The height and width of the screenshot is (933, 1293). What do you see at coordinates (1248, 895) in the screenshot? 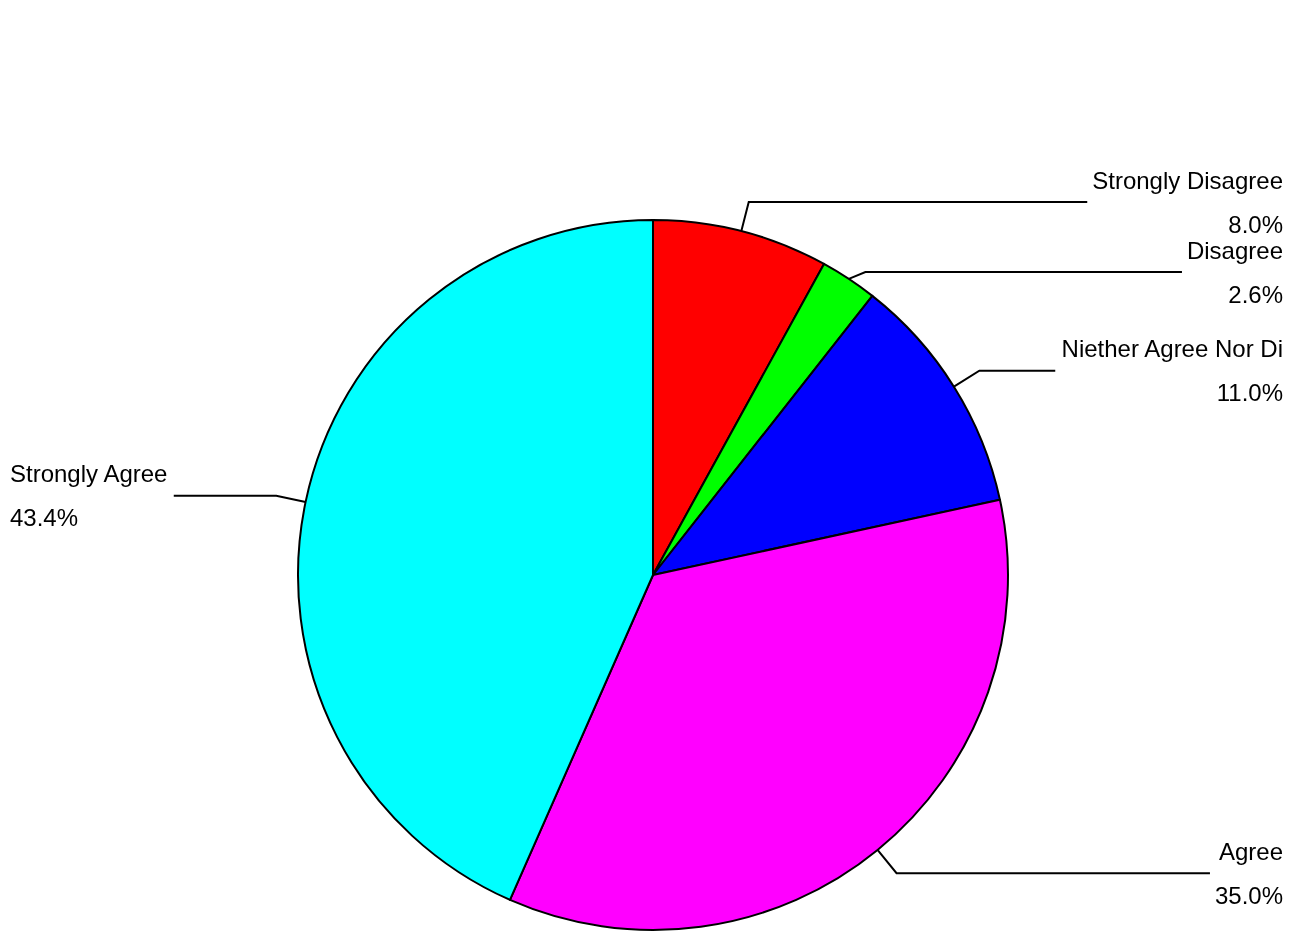
I see `data-label: 35.0%` at bounding box center [1248, 895].